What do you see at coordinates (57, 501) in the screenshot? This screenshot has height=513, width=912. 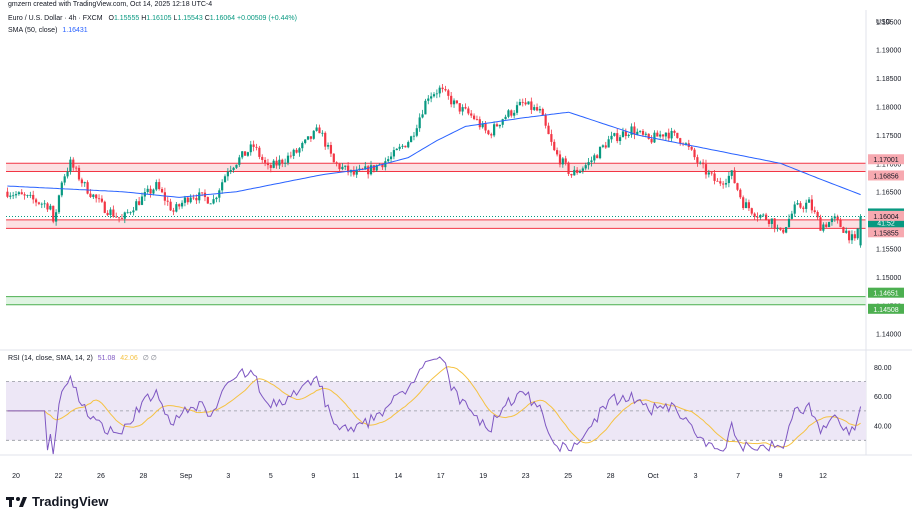 I see `tradingview-logo: TradingView` at bounding box center [57, 501].